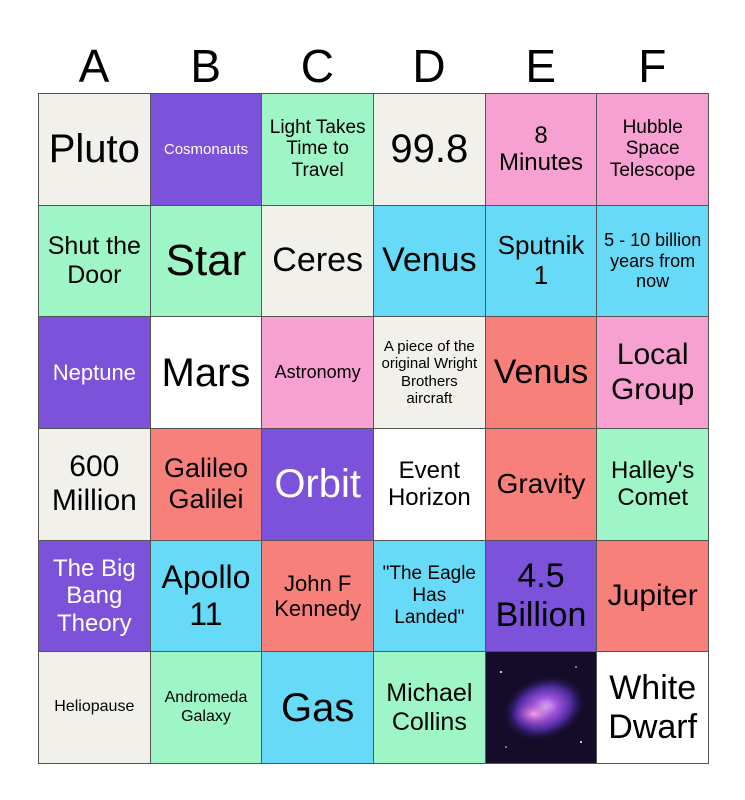 Image resolution: width=745 pixels, height=800 pixels. I want to click on cell-text: Sputnik 1, so click(541, 260).